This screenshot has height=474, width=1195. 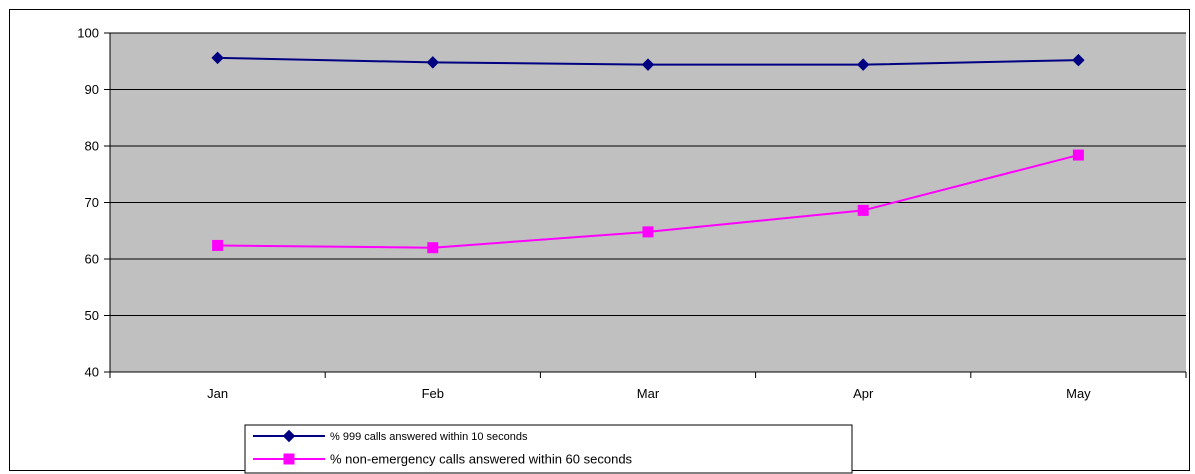 What do you see at coordinates (433, 393) in the screenshot?
I see `x-axis-tick-label: Feb` at bounding box center [433, 393].